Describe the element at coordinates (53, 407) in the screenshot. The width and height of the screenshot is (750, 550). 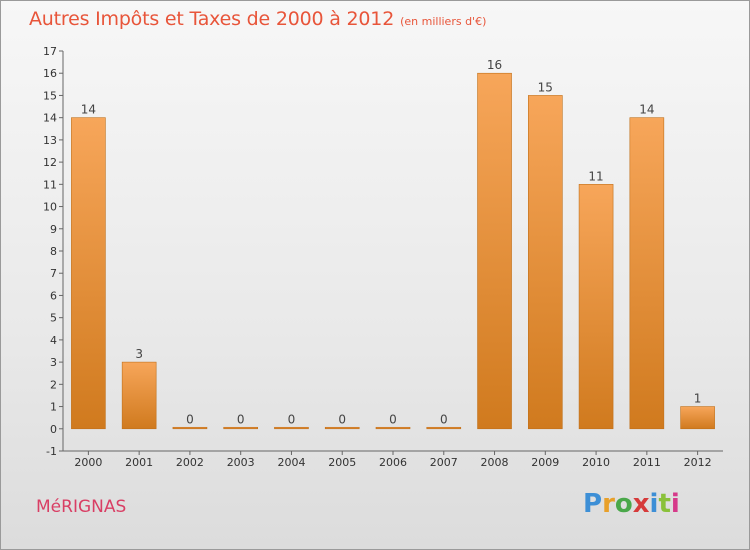
I see `y-tick-label: 1` at that location.